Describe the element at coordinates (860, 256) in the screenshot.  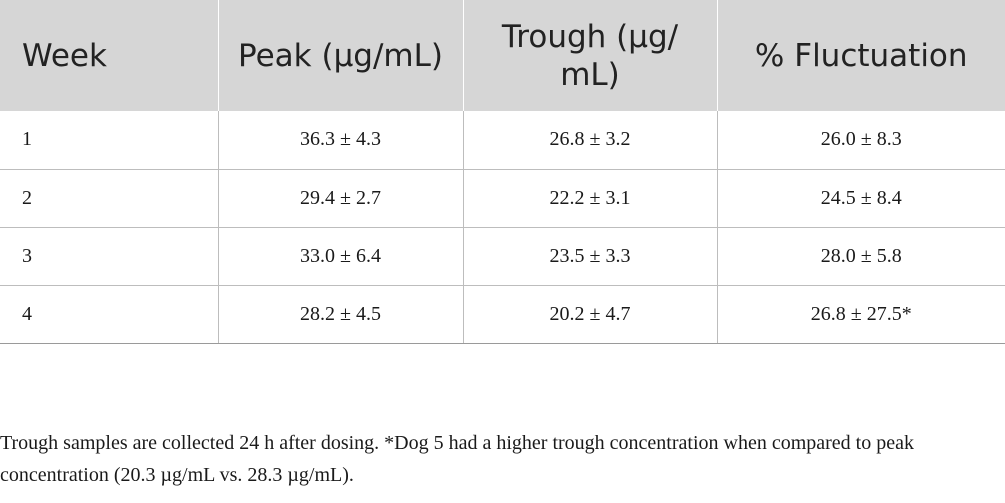
I see `cell-fluctuation: 28.0 ± 5.8` at that location.